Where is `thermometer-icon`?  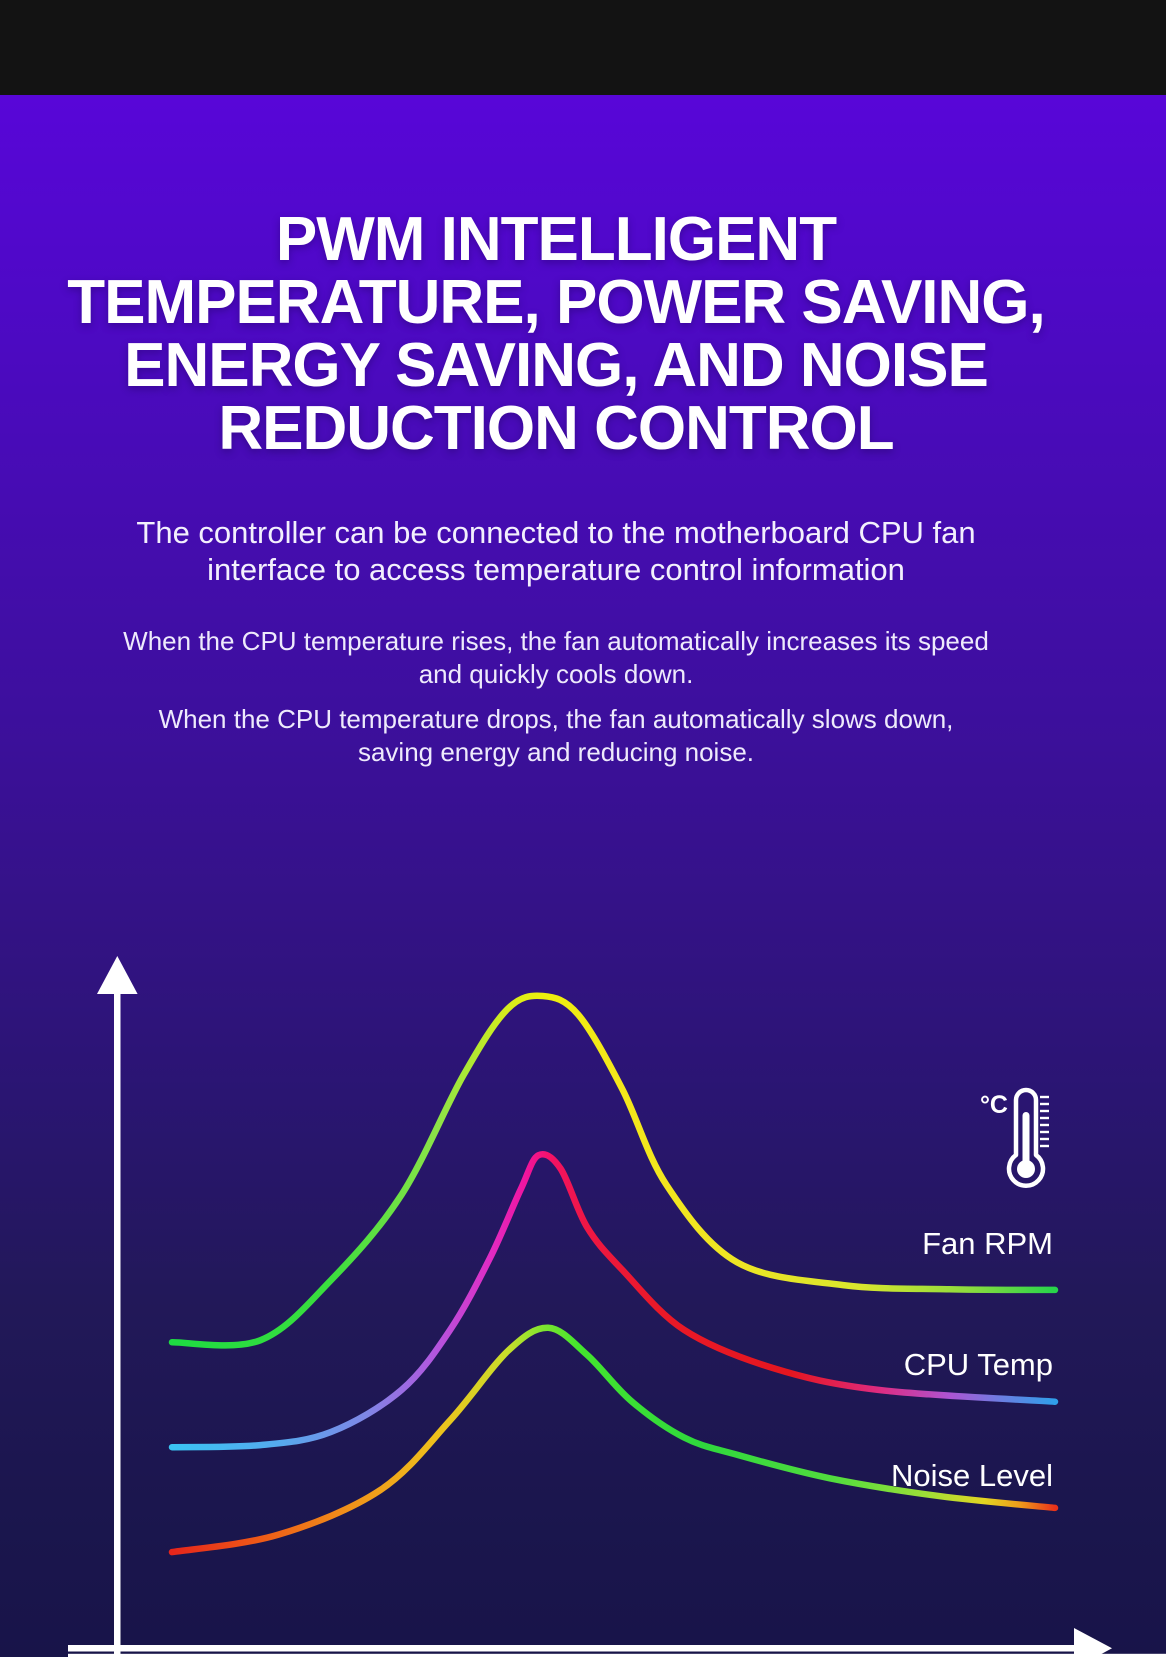
thermometer-icon is located at coordinates (1027, 1137).